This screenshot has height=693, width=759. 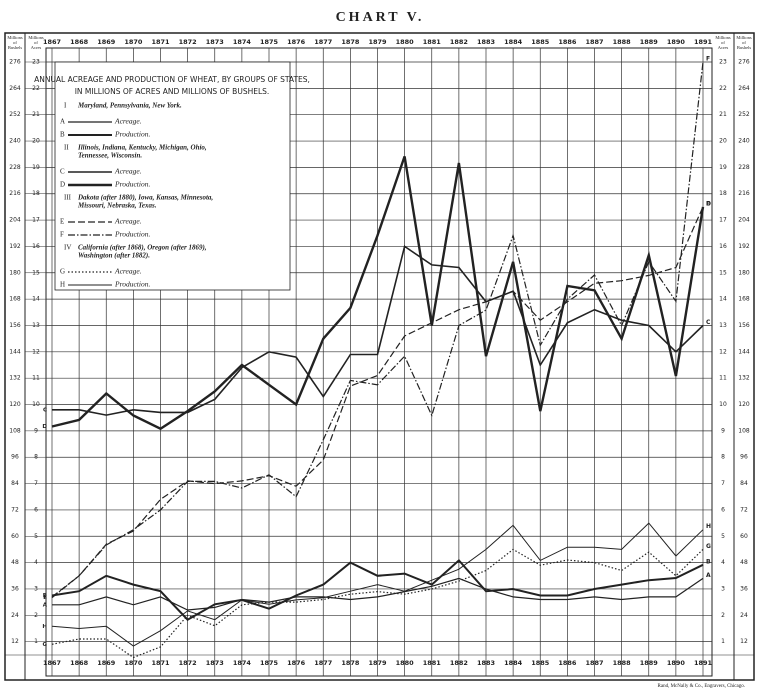 What do you see at coordinates (744, 114) in the screenshot?
I see `y-tick-label: 252` at bounding box center [744, 114].